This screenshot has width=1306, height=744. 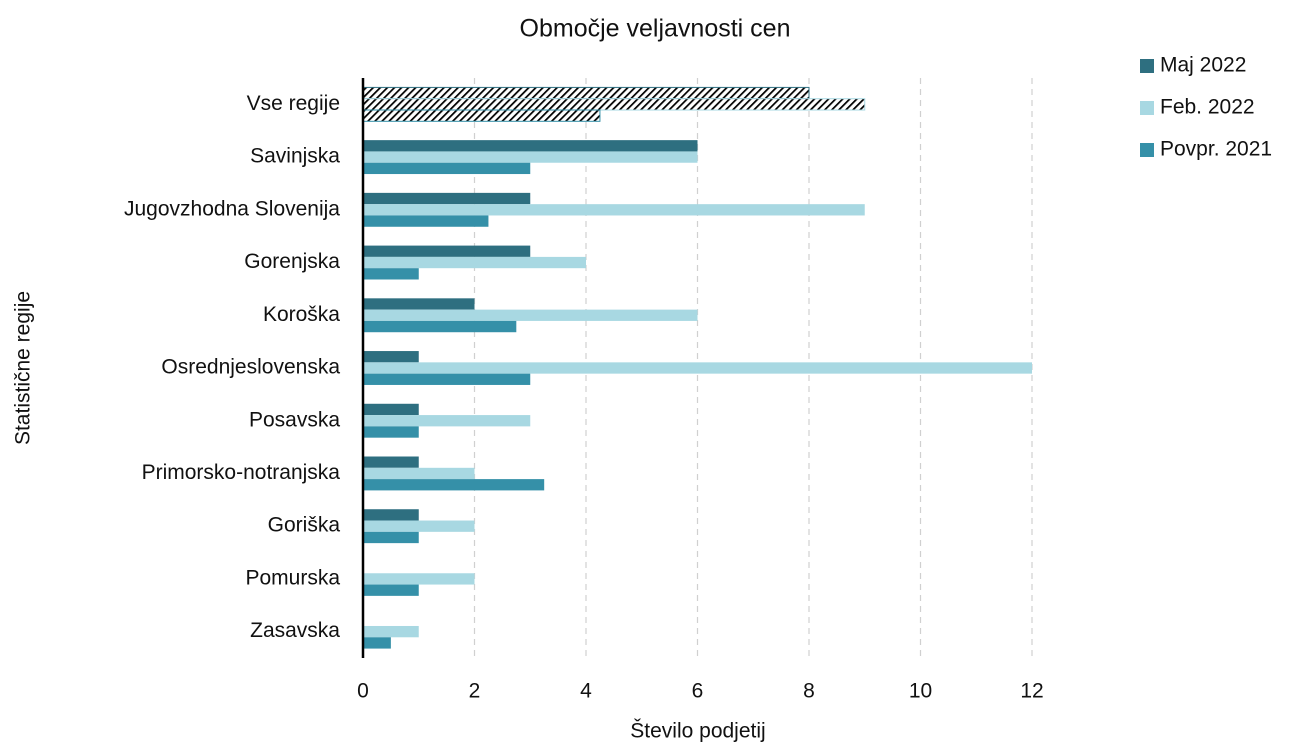 I want to click on y-tick-label: Koroška, so click(x=301, y=314).